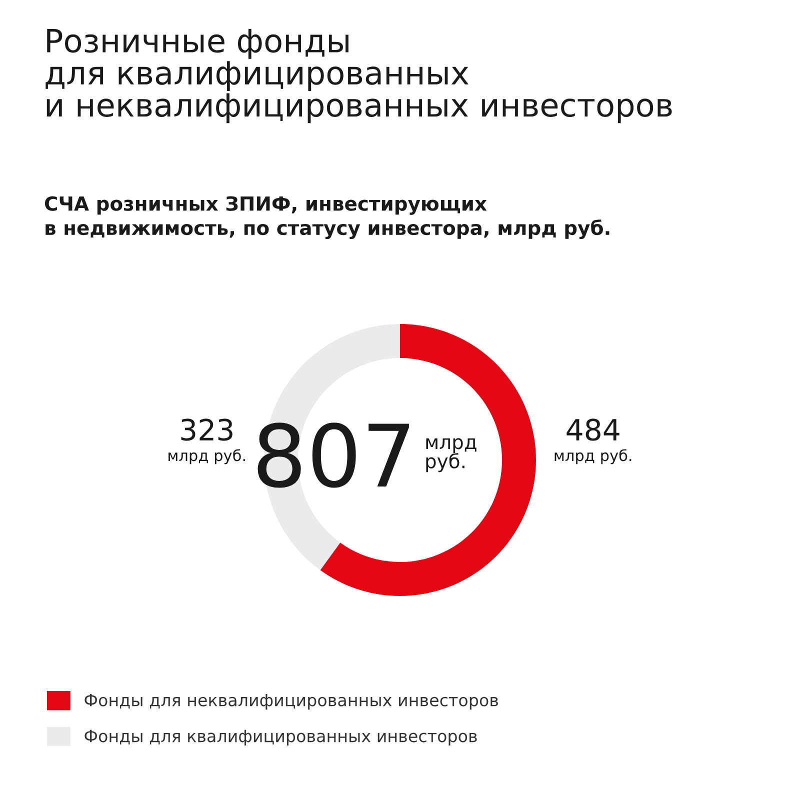  I want to click on legend-label: Фонды для квалифицированных инвесторов, so click(280, 738).